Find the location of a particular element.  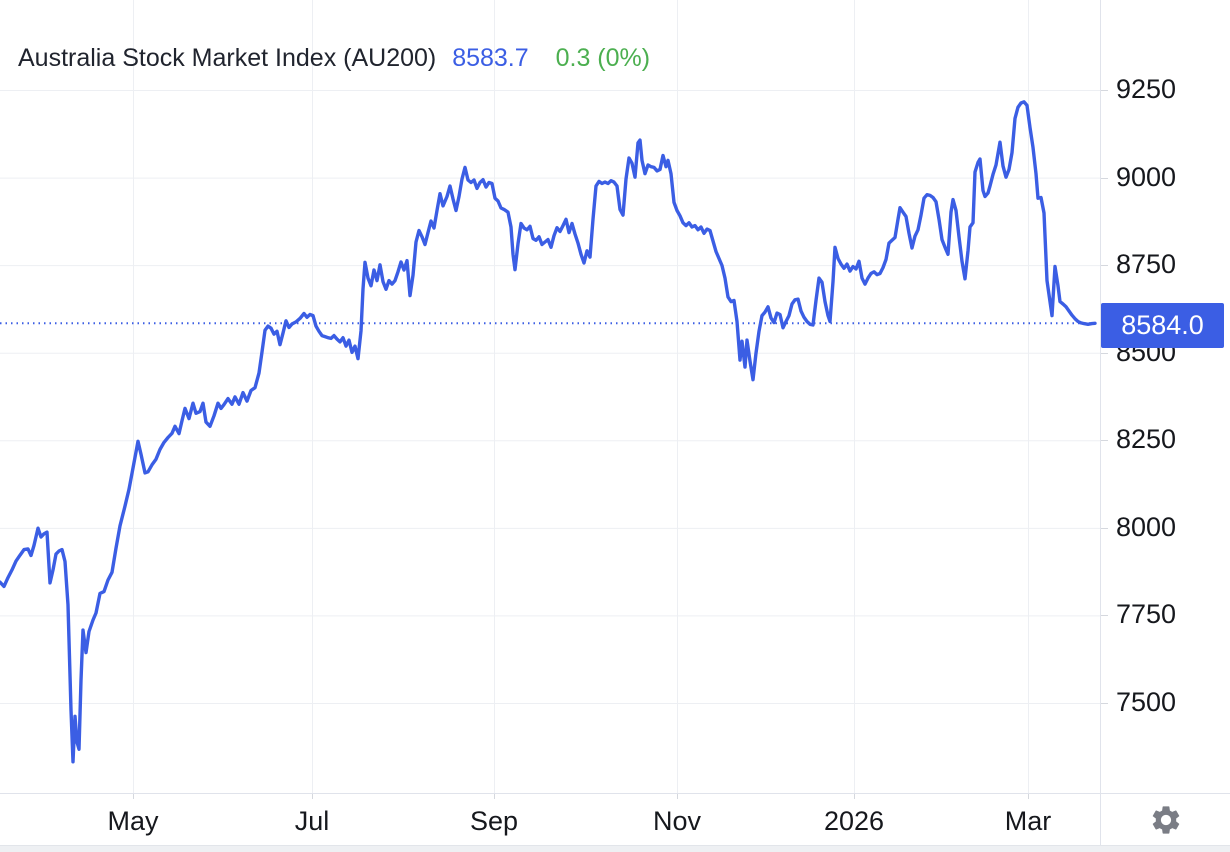

x-axis-label: Mar is located at coordinates (1028, 821).